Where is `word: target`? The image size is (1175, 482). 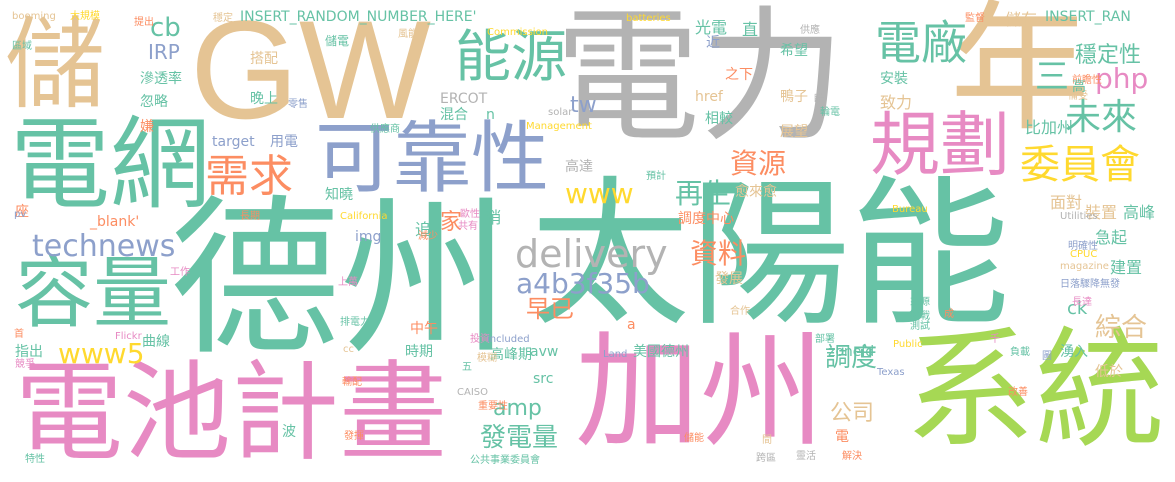
word: target is located at coordinates (233, 142).